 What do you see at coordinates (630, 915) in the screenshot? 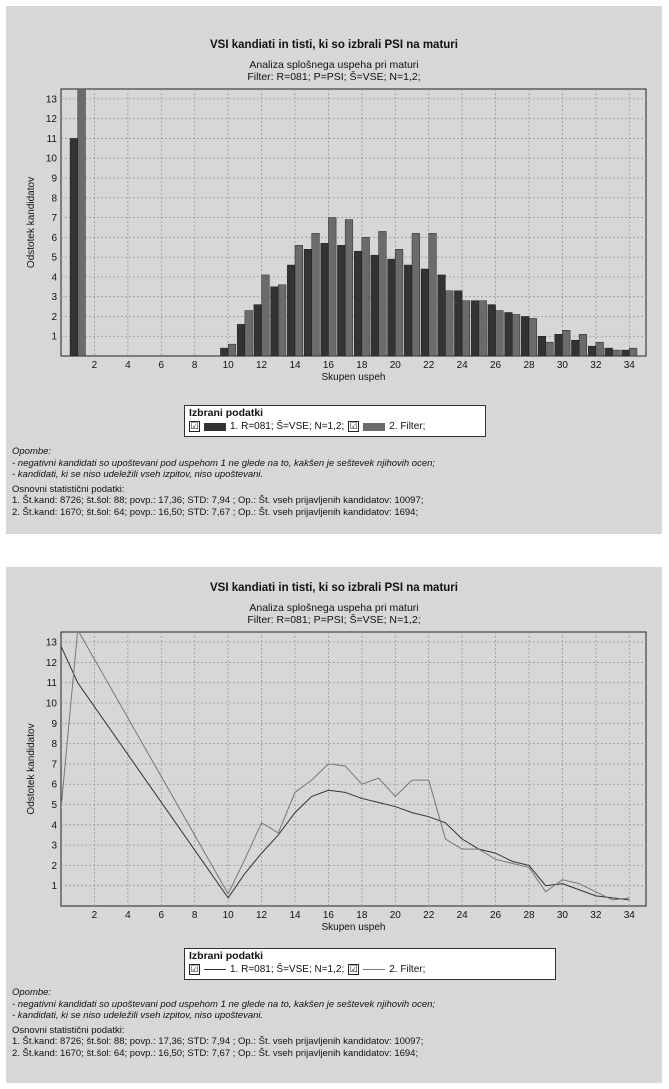
I see `x-tick-label: 34` at bounding box center [630, 915].